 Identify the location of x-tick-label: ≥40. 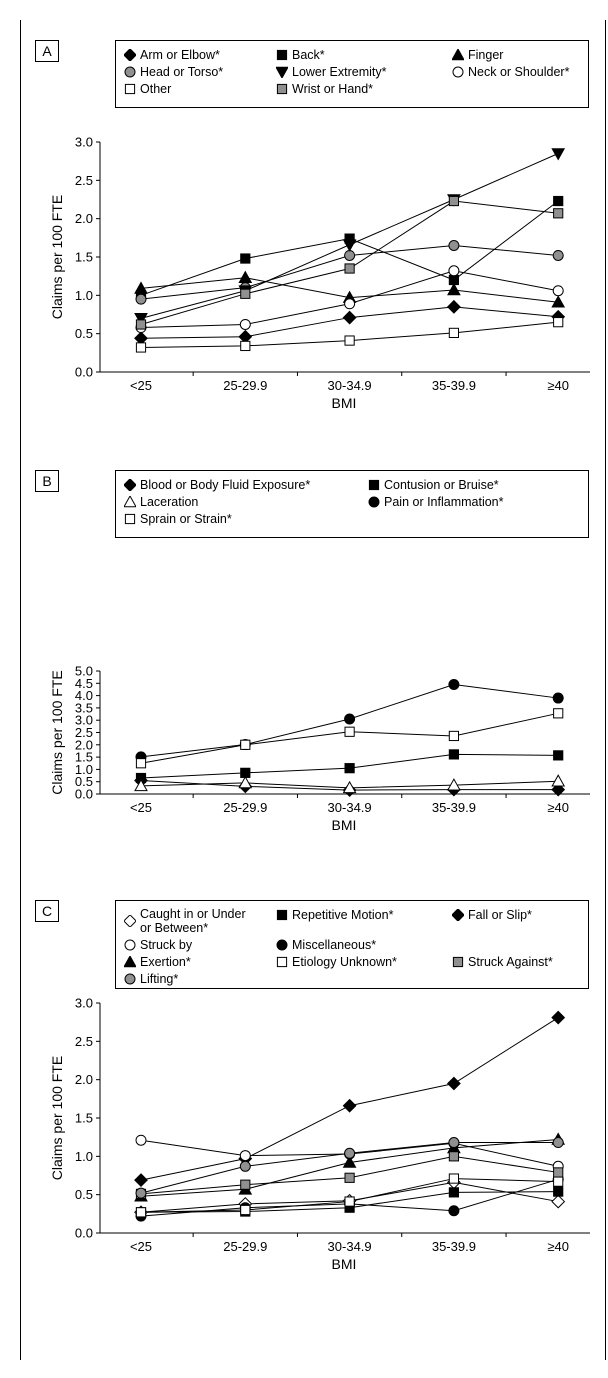
(558, 807).